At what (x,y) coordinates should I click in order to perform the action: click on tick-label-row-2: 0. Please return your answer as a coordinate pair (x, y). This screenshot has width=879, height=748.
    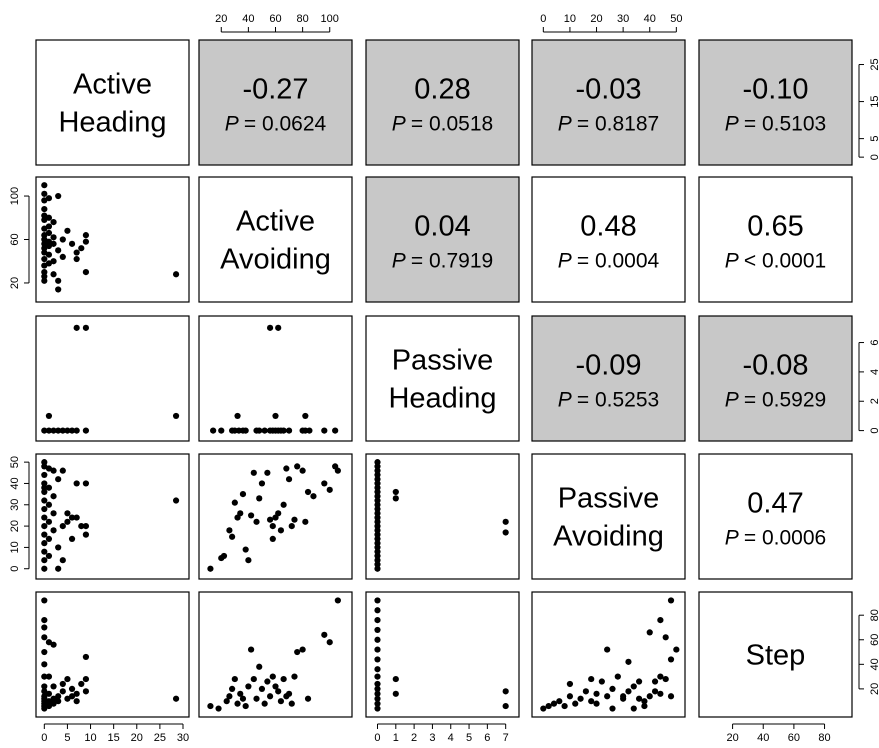
    Looking at the image, I should click on (874, 431).